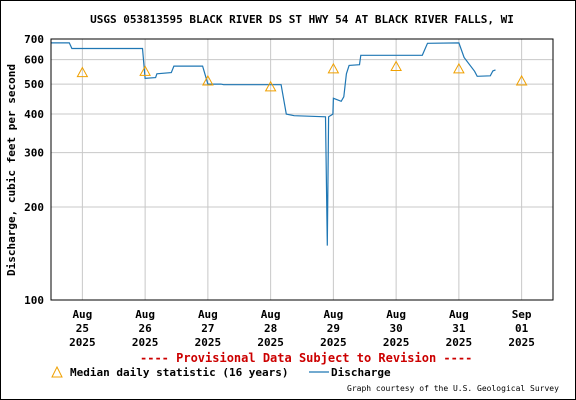  What do you see at coordinates (34, 300) in the screenshot?
I see `y-tick-label: 100` at bounding box center [34, 300].